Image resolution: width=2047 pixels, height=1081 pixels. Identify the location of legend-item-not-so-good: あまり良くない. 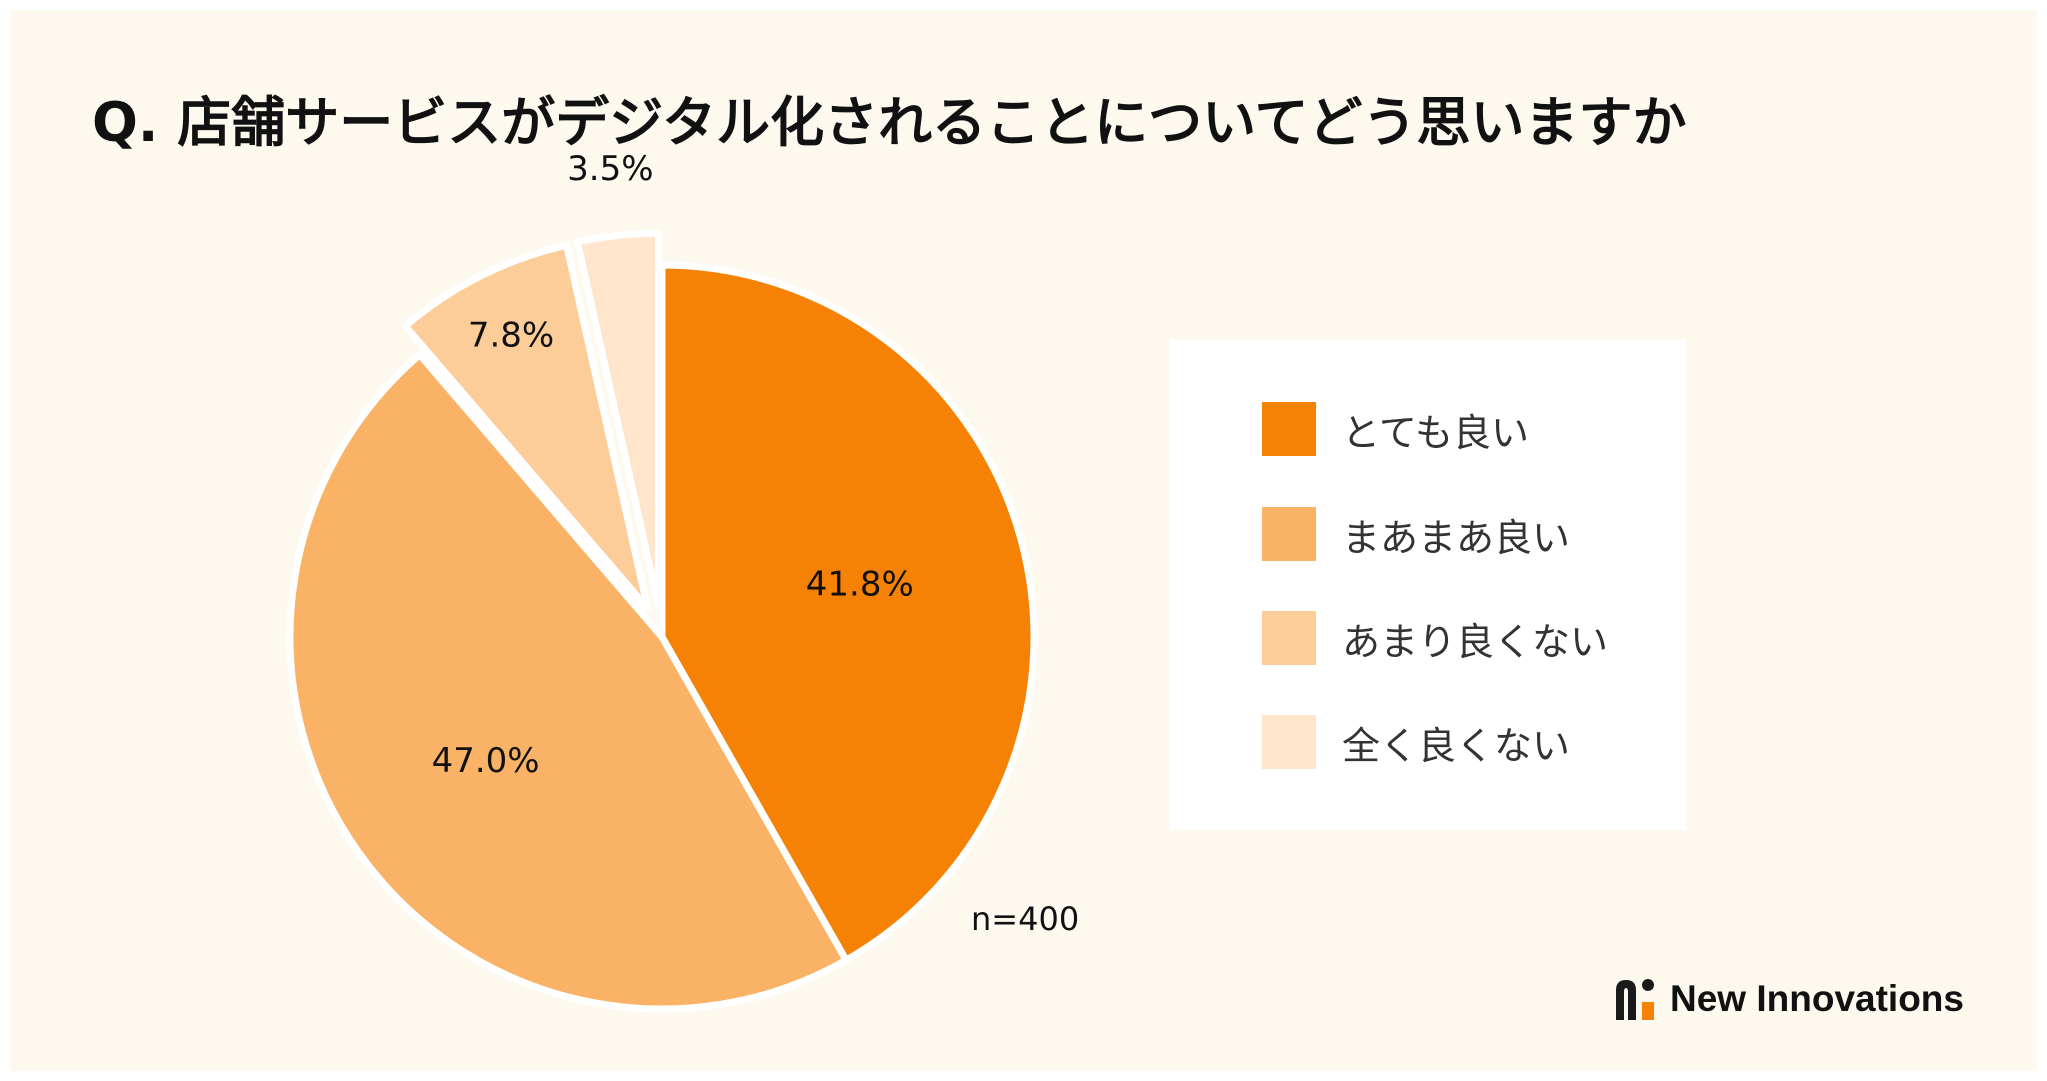
(1435, 638).